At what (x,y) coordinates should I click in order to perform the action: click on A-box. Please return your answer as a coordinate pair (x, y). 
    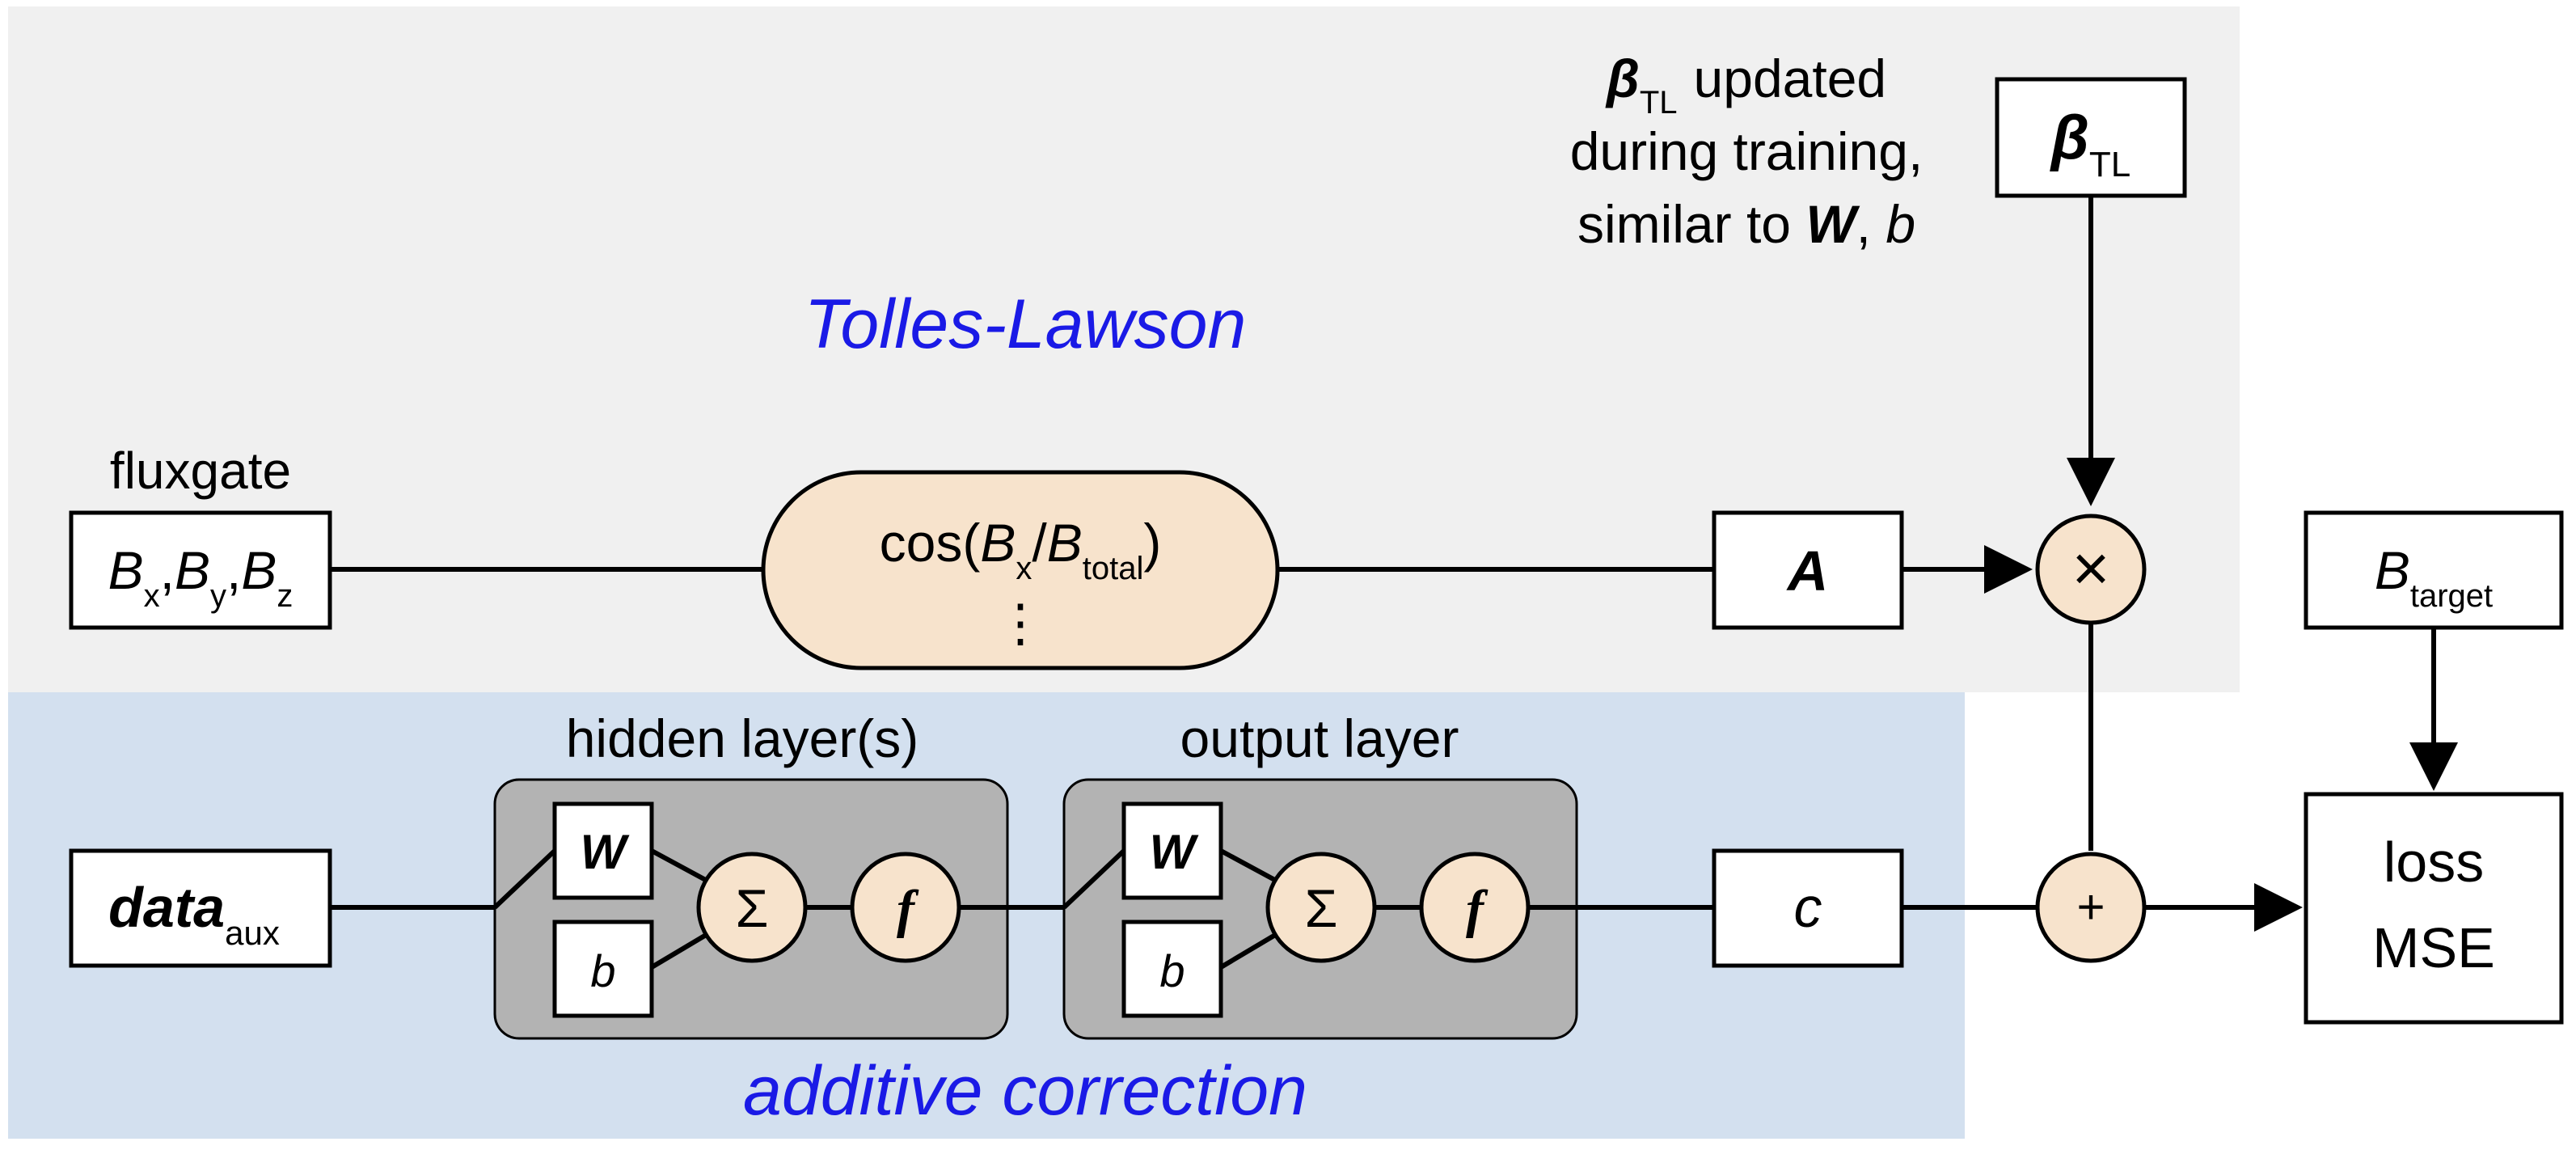
    Looking at the image, I should click on (1808, 570).